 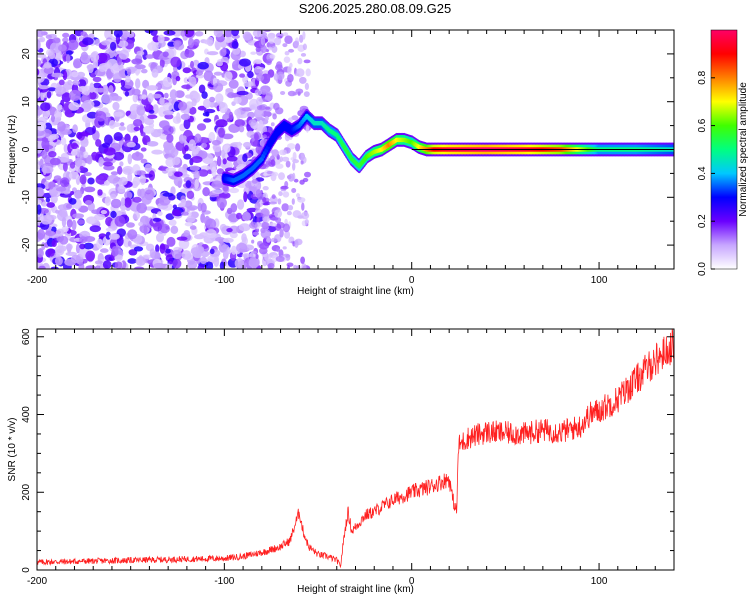 I want to click on x-tick-label: -200, so click(x=37, y=581).